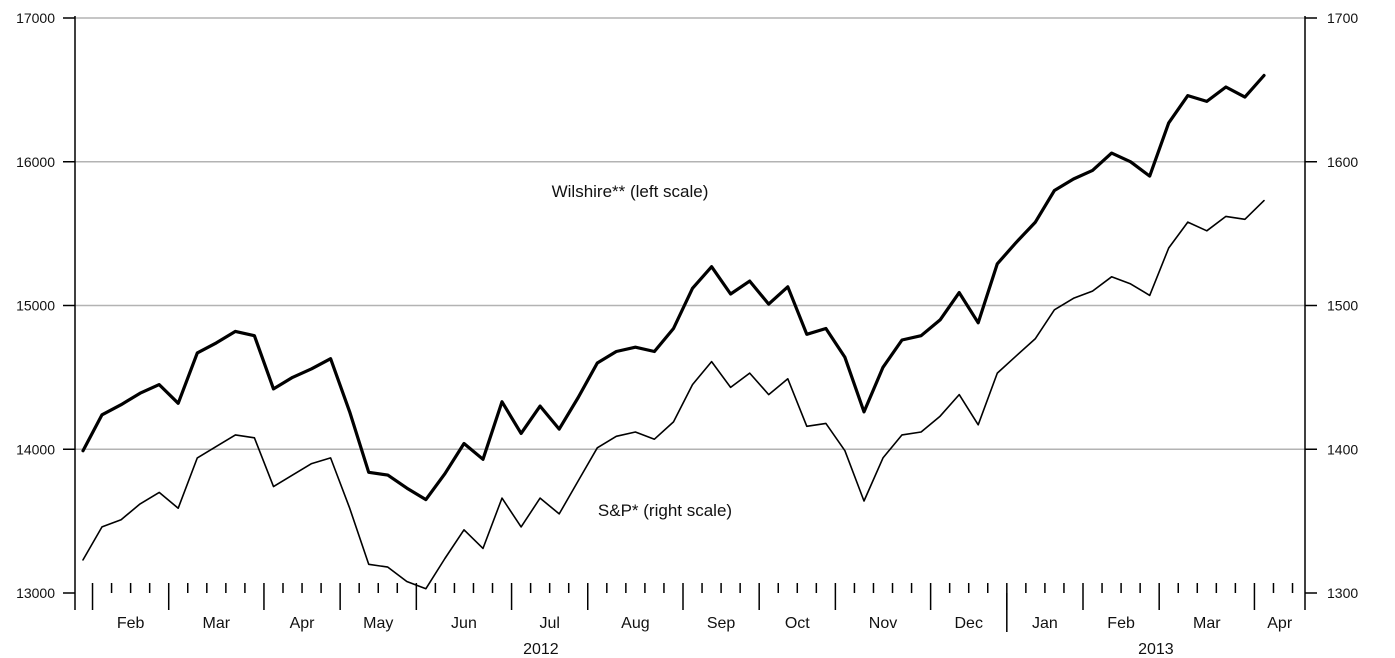 The image size is (1395, 658). Describe the element at coordinates (1342, 306) in the screenshot. I see `right-tick-label: 1500` at that location.